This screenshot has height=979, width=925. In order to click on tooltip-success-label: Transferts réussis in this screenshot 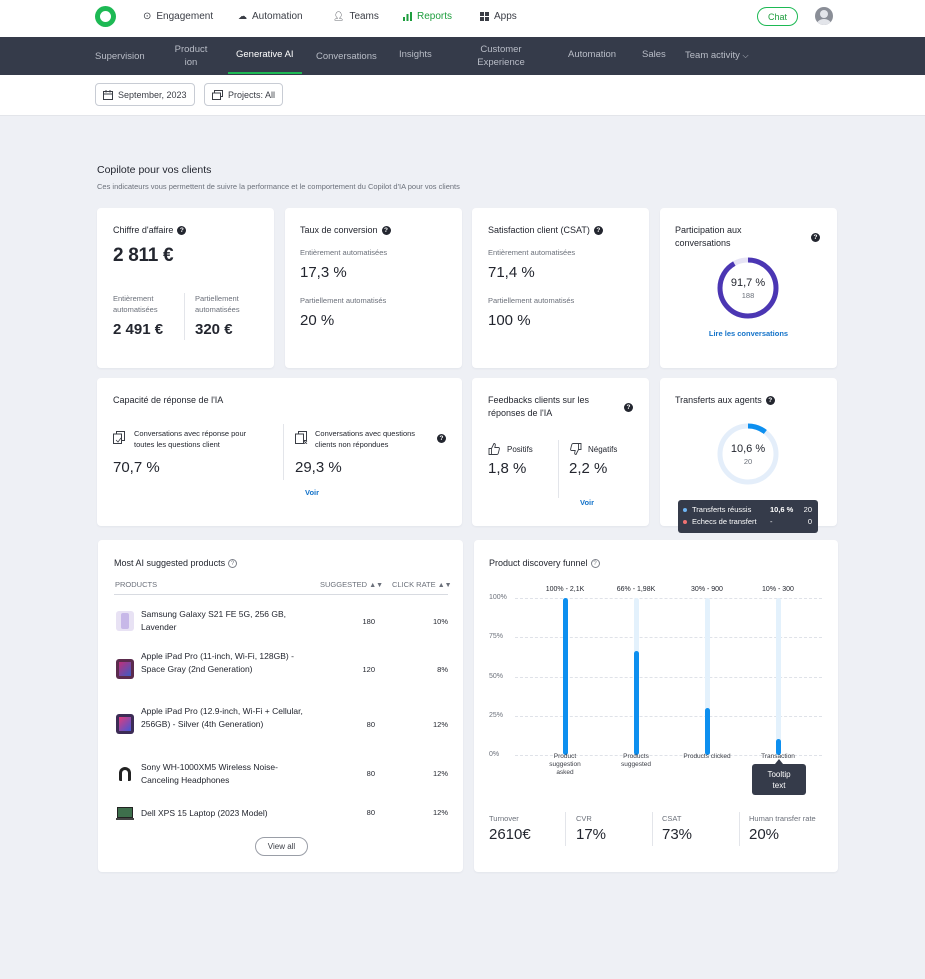, I will do `click(722, 509)`.